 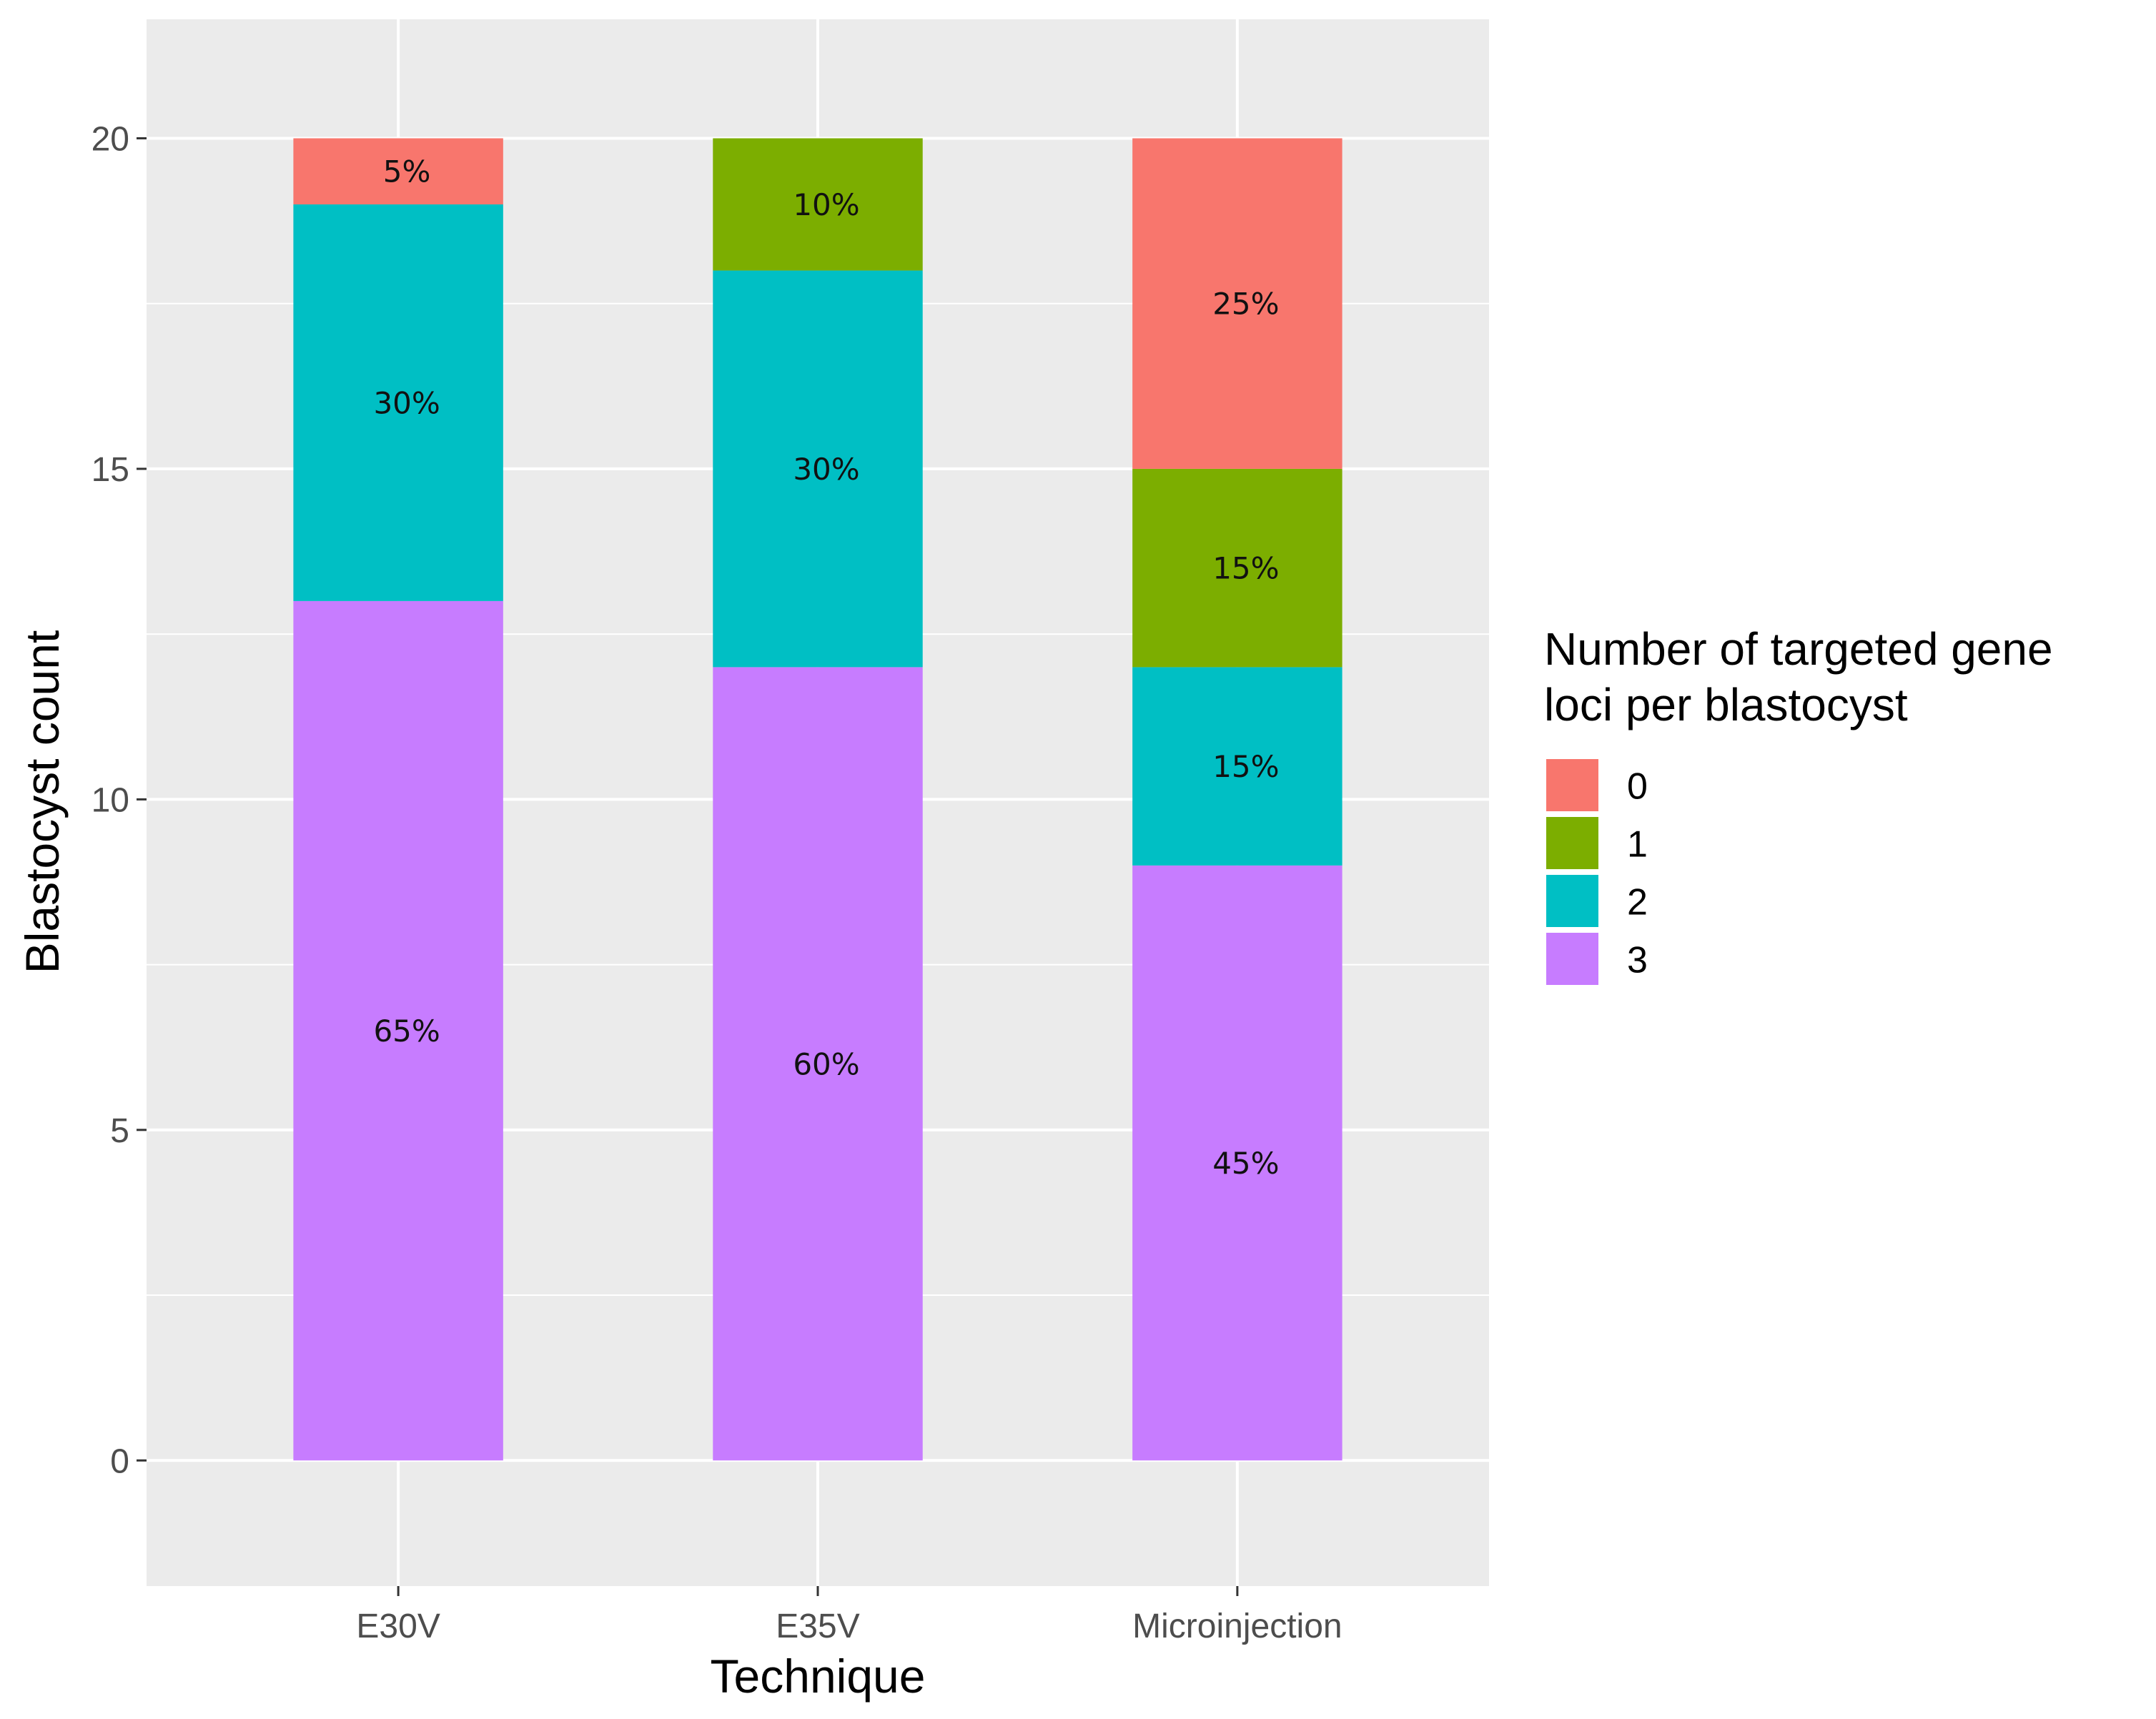 I want to click on bar-data-label: 45%, so click(x=1245, y=1163).